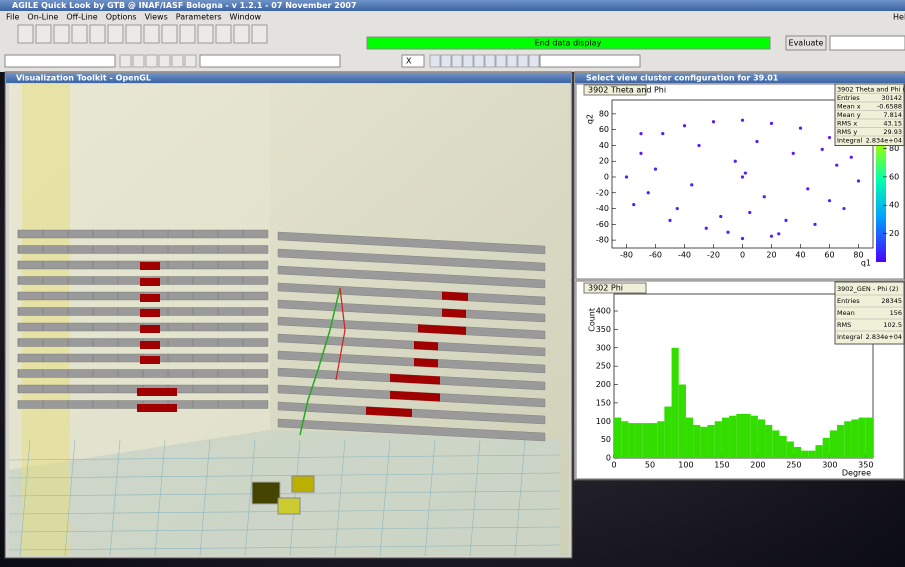  What do you see at coordinates (793, 465) in the screenshot?
I see `x-tick-label: 250` at bounding box center [793, 465].